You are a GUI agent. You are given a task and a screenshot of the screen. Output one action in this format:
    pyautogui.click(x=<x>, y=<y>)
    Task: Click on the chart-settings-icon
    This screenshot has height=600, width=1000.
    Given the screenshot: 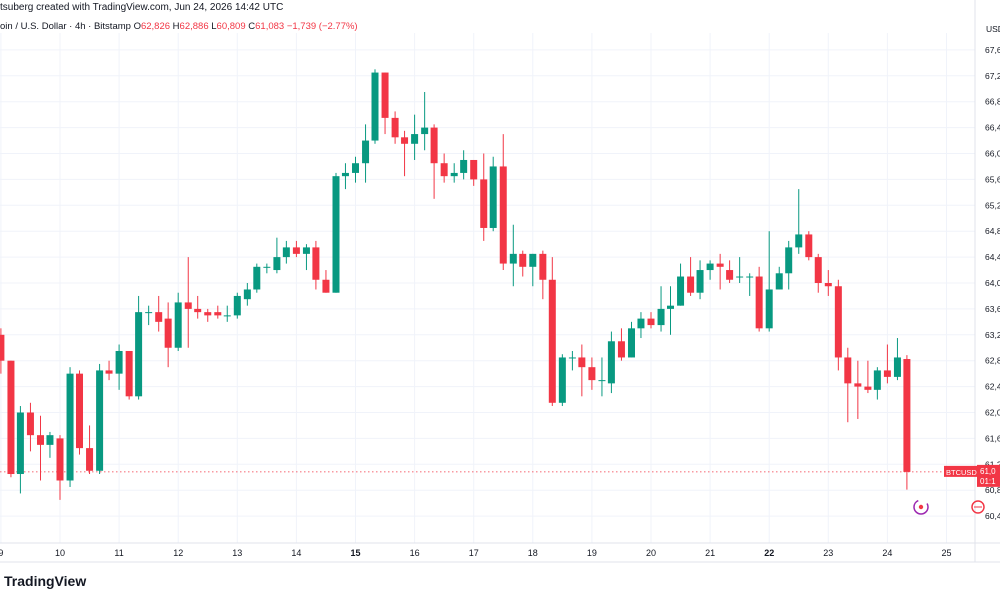 What is the action you would take?
    pyautogui.click(x=978, y=507)
    